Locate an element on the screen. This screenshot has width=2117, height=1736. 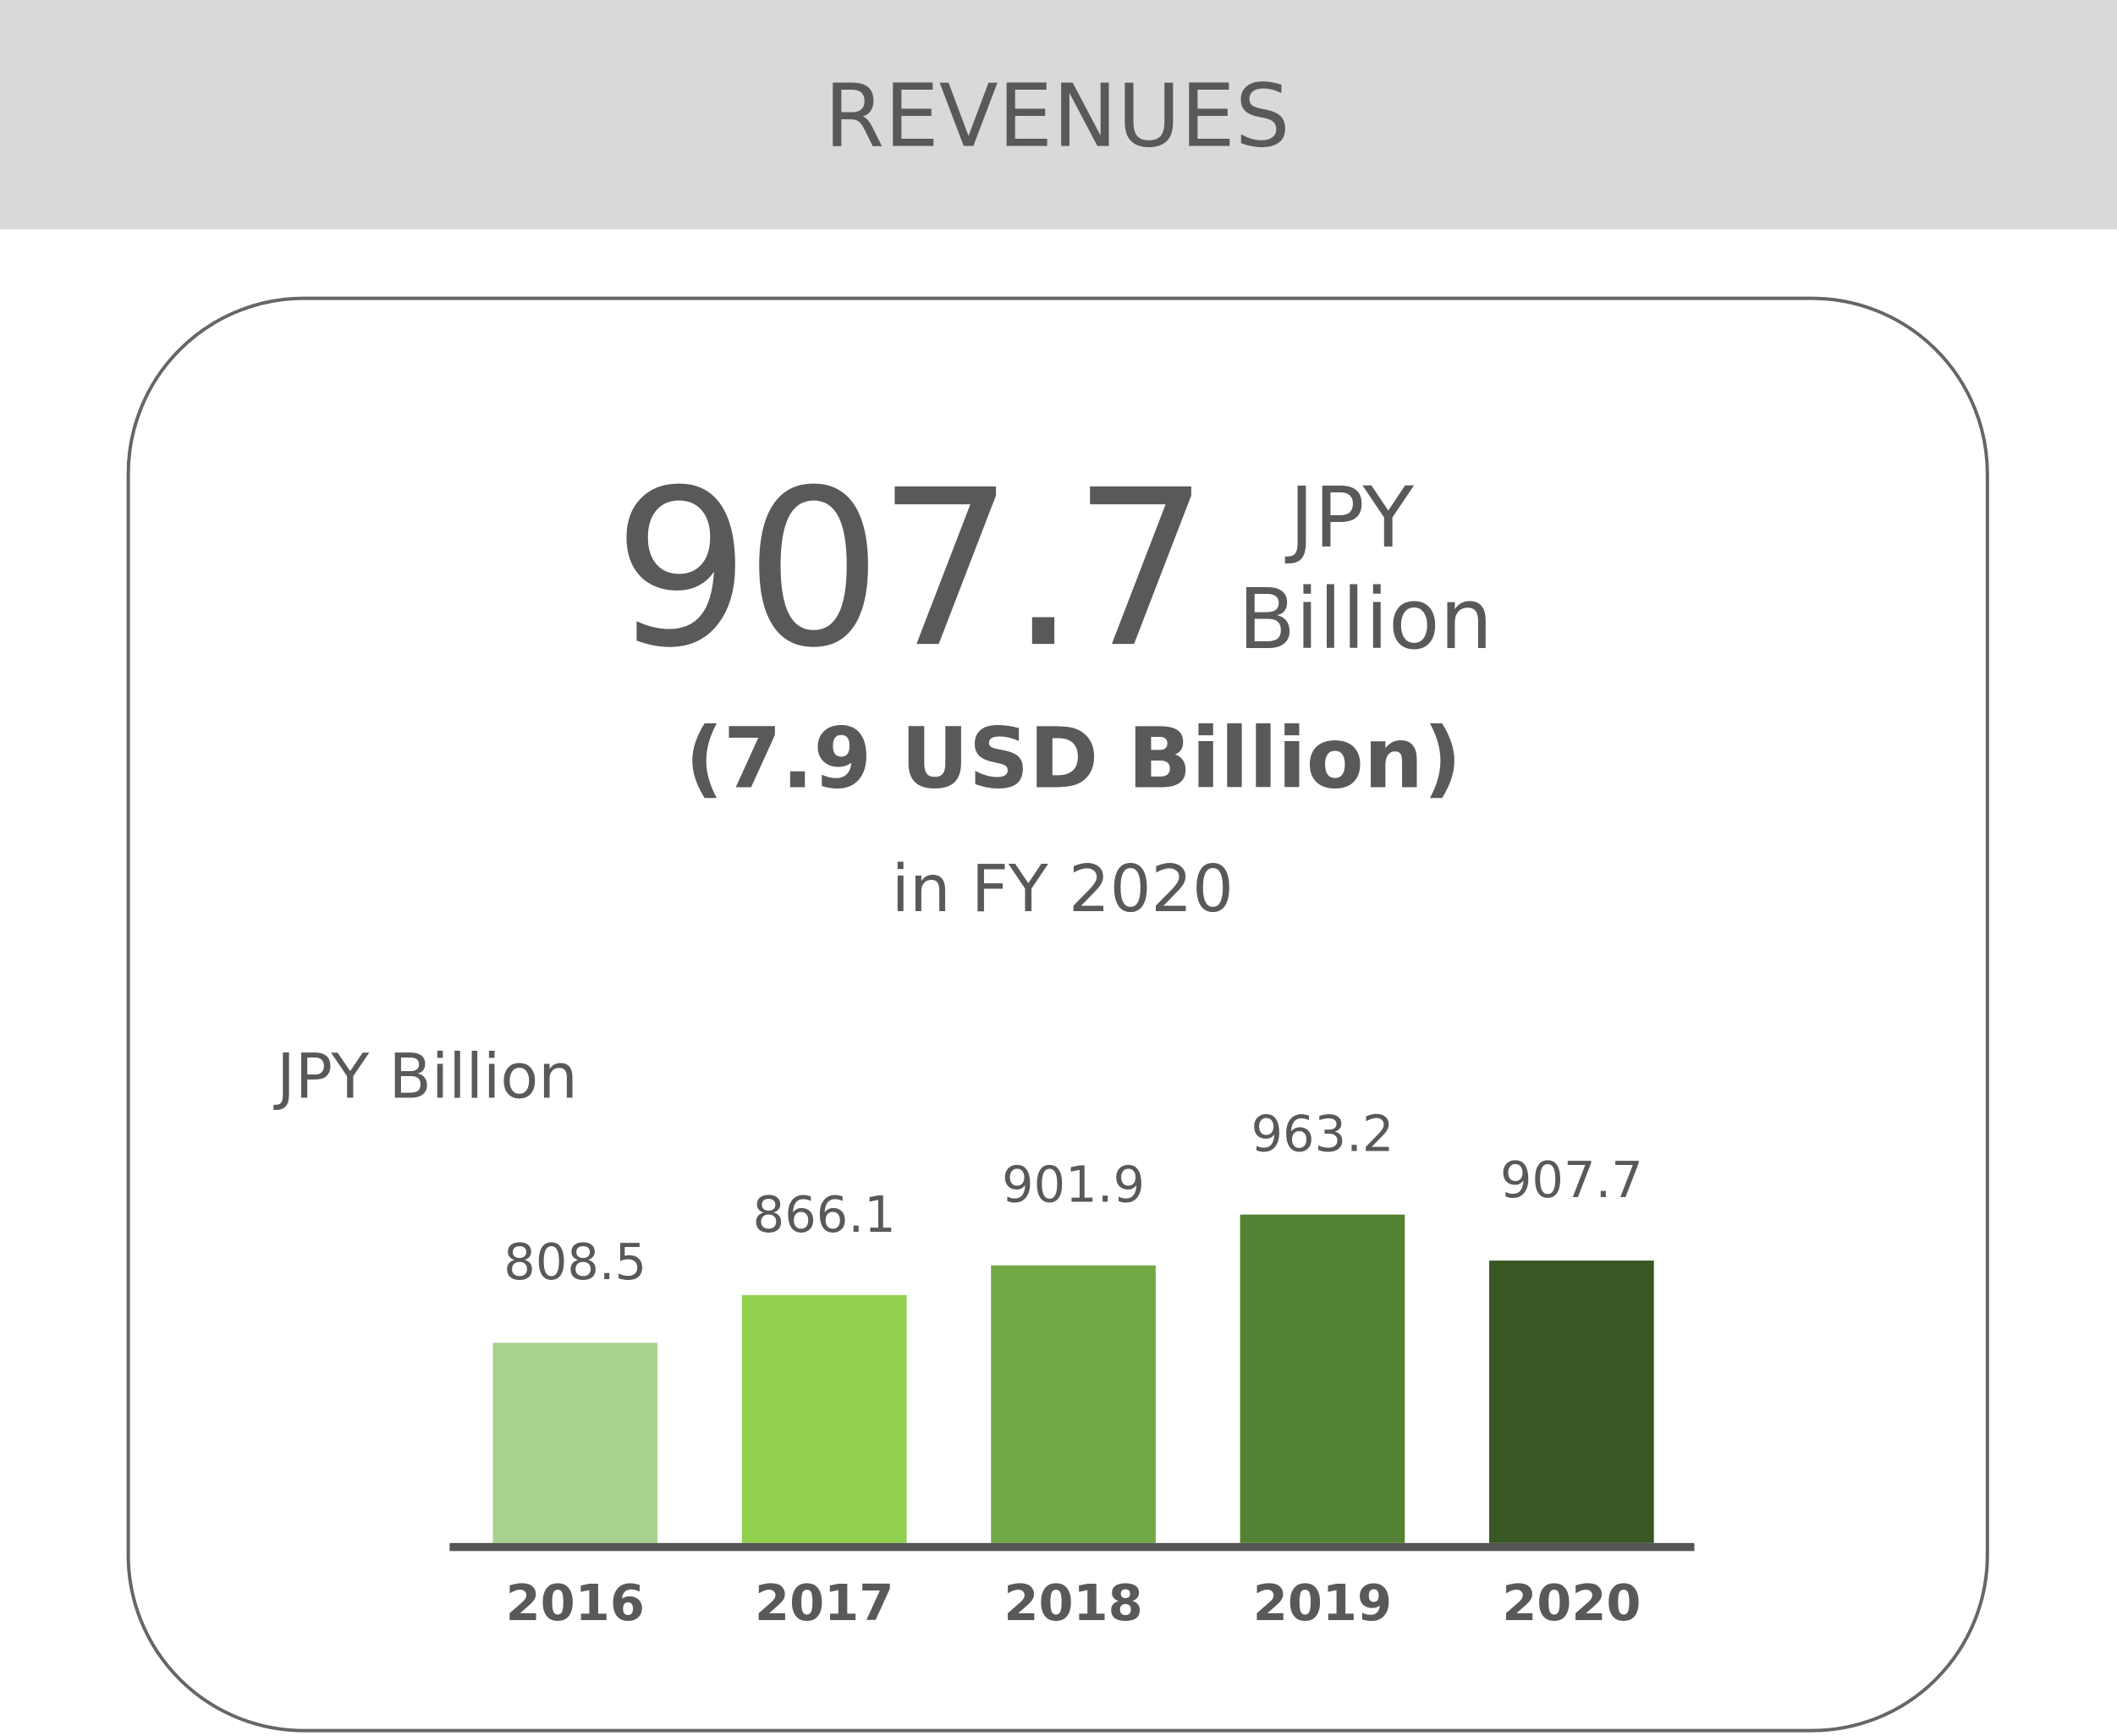
headline-value: 907.7 is located at coordinates (909, 569).